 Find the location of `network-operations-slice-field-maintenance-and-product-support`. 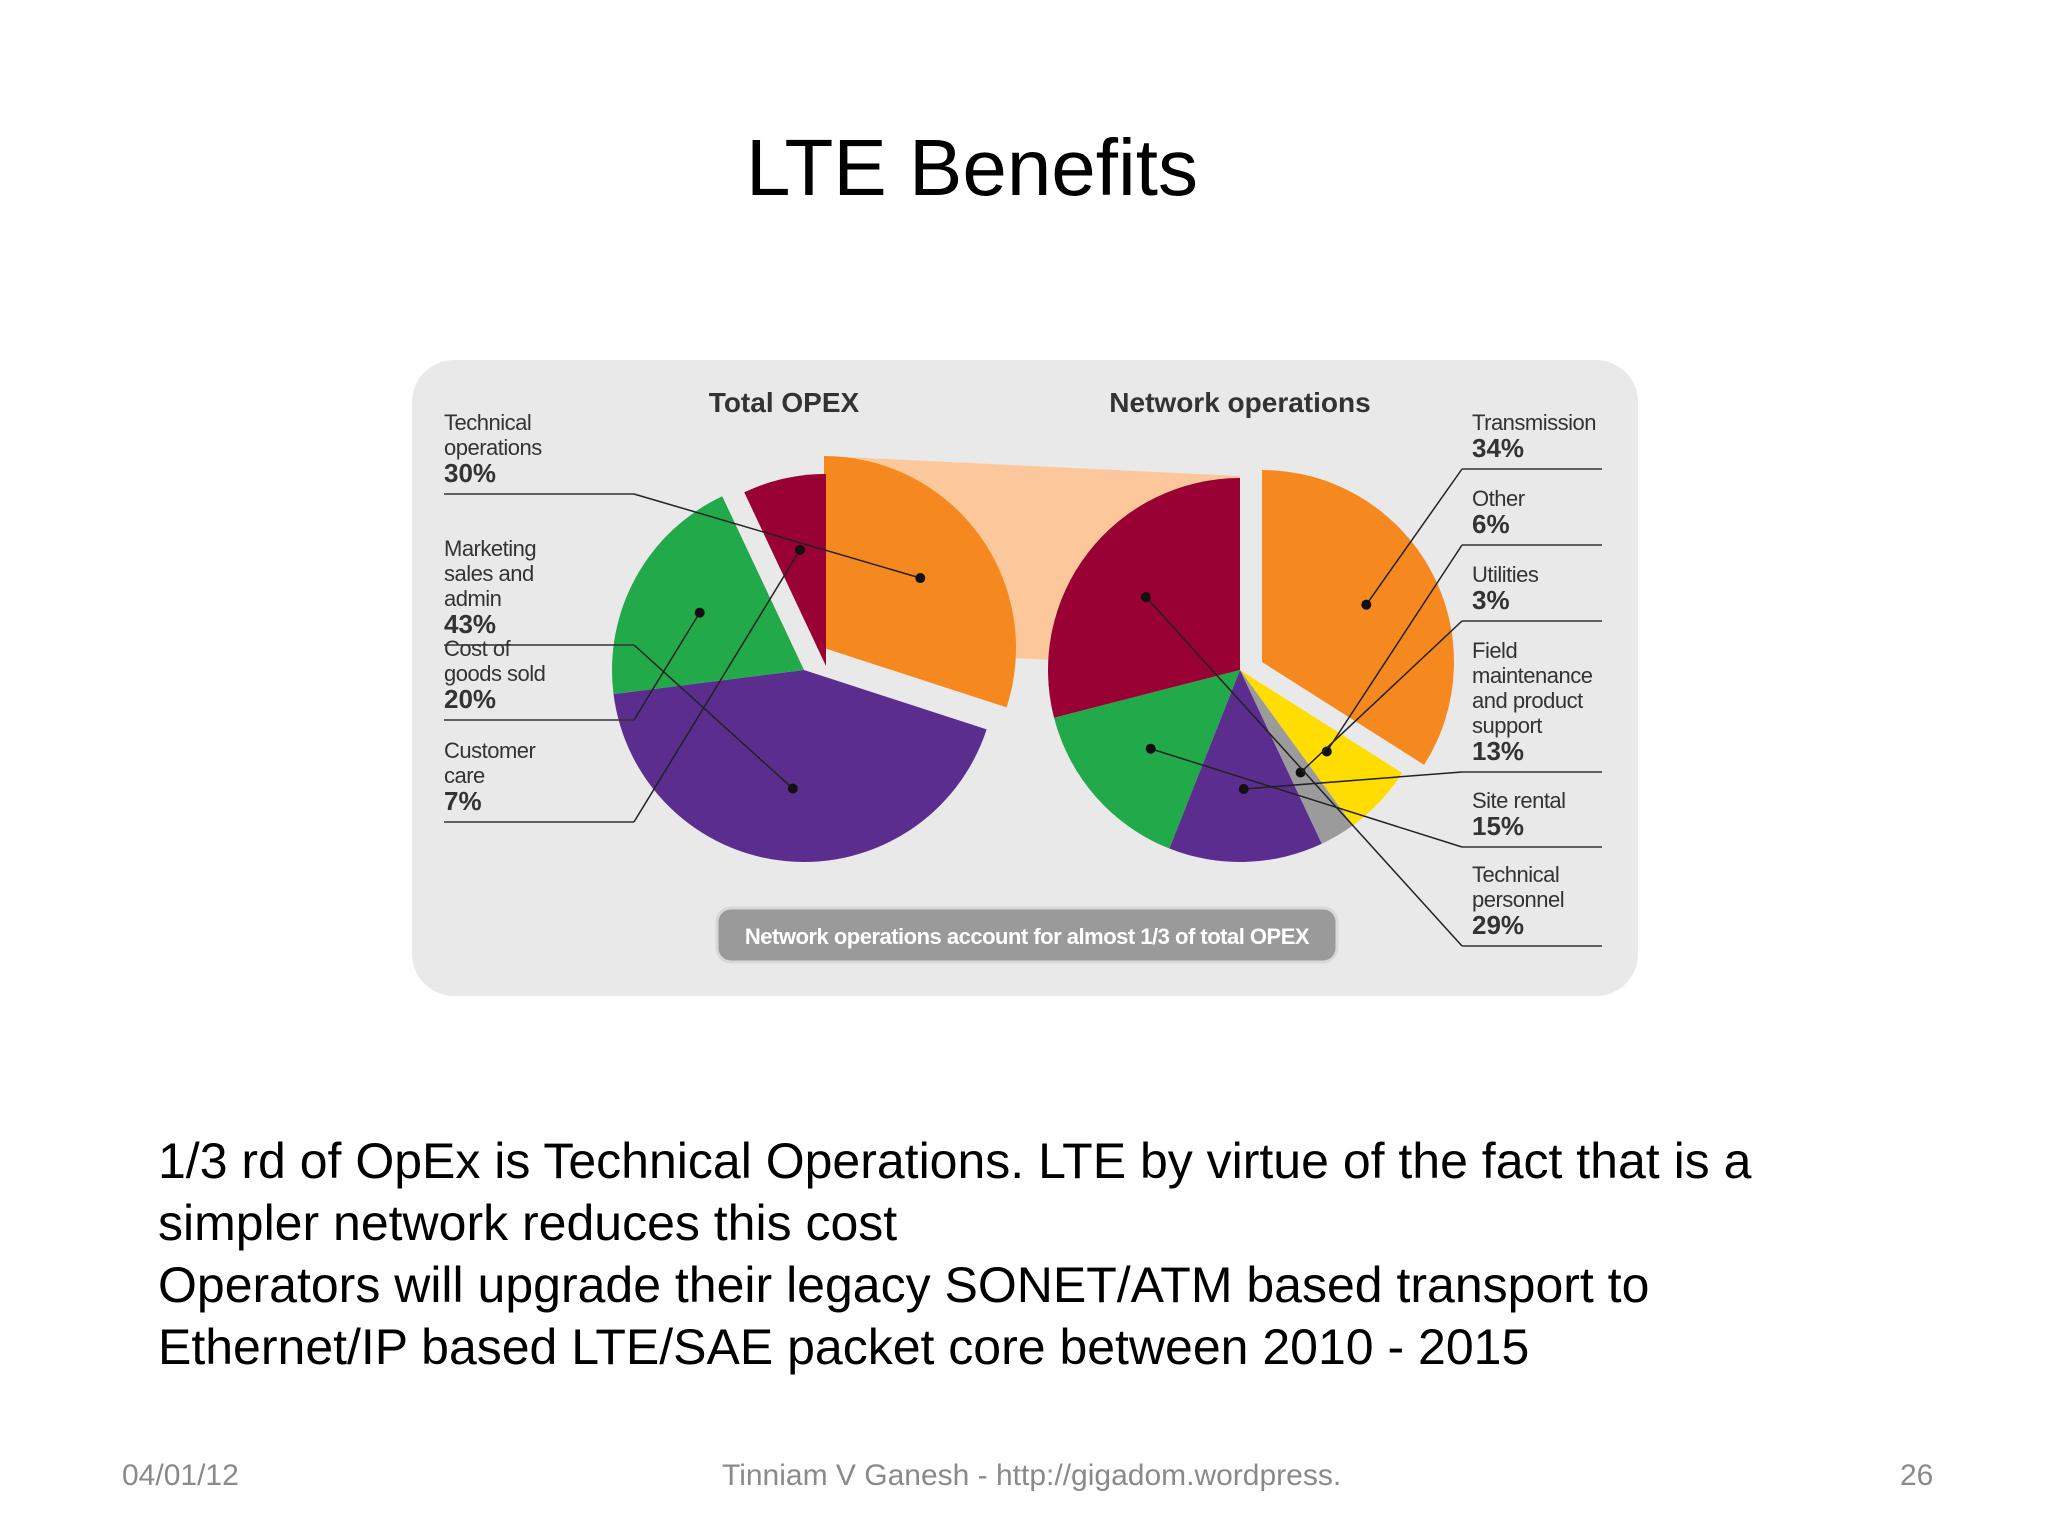

network-operations-slice-field-maintenance-and-product-support is located at coordinates (1245, 766).